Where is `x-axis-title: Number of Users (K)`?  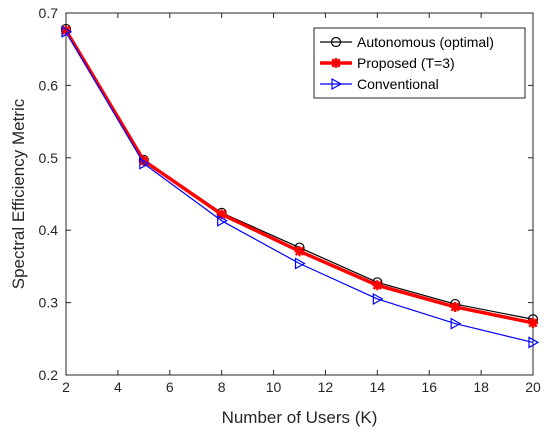
x-axis-title: Number of Users (K) is located at coordinates (300, 417).